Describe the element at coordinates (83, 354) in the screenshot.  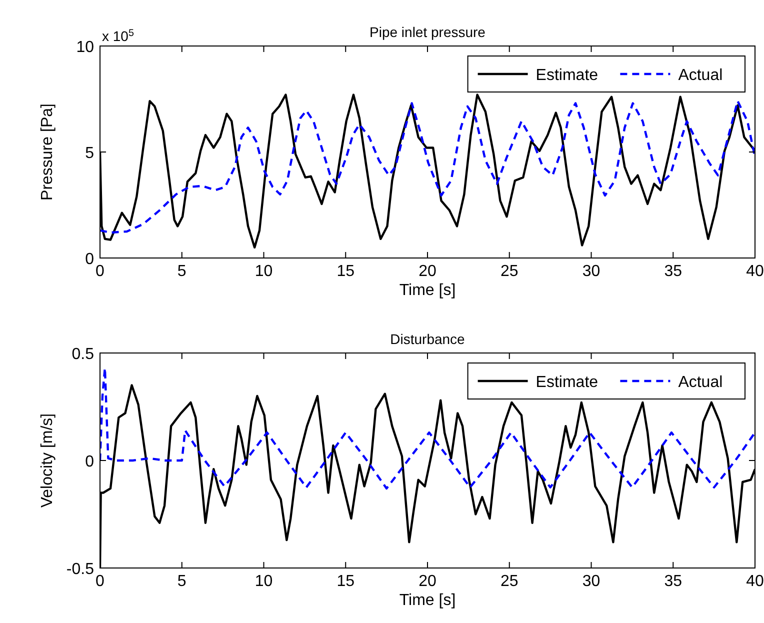
I see `y-tick-label: 0.5` at that location.